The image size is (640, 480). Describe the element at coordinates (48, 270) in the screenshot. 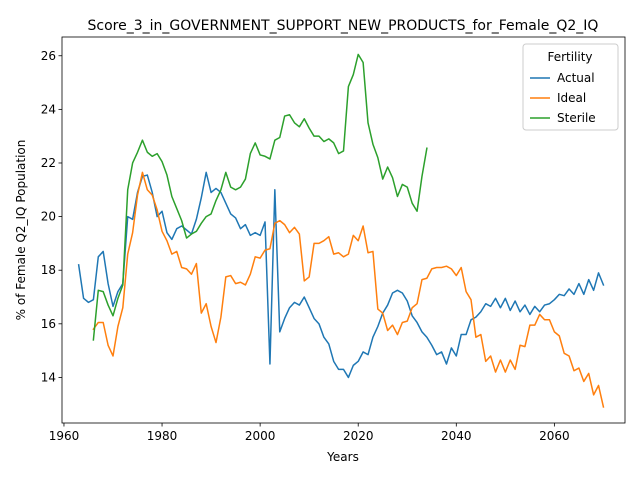

I see `y-tick-label: 18` at that location.